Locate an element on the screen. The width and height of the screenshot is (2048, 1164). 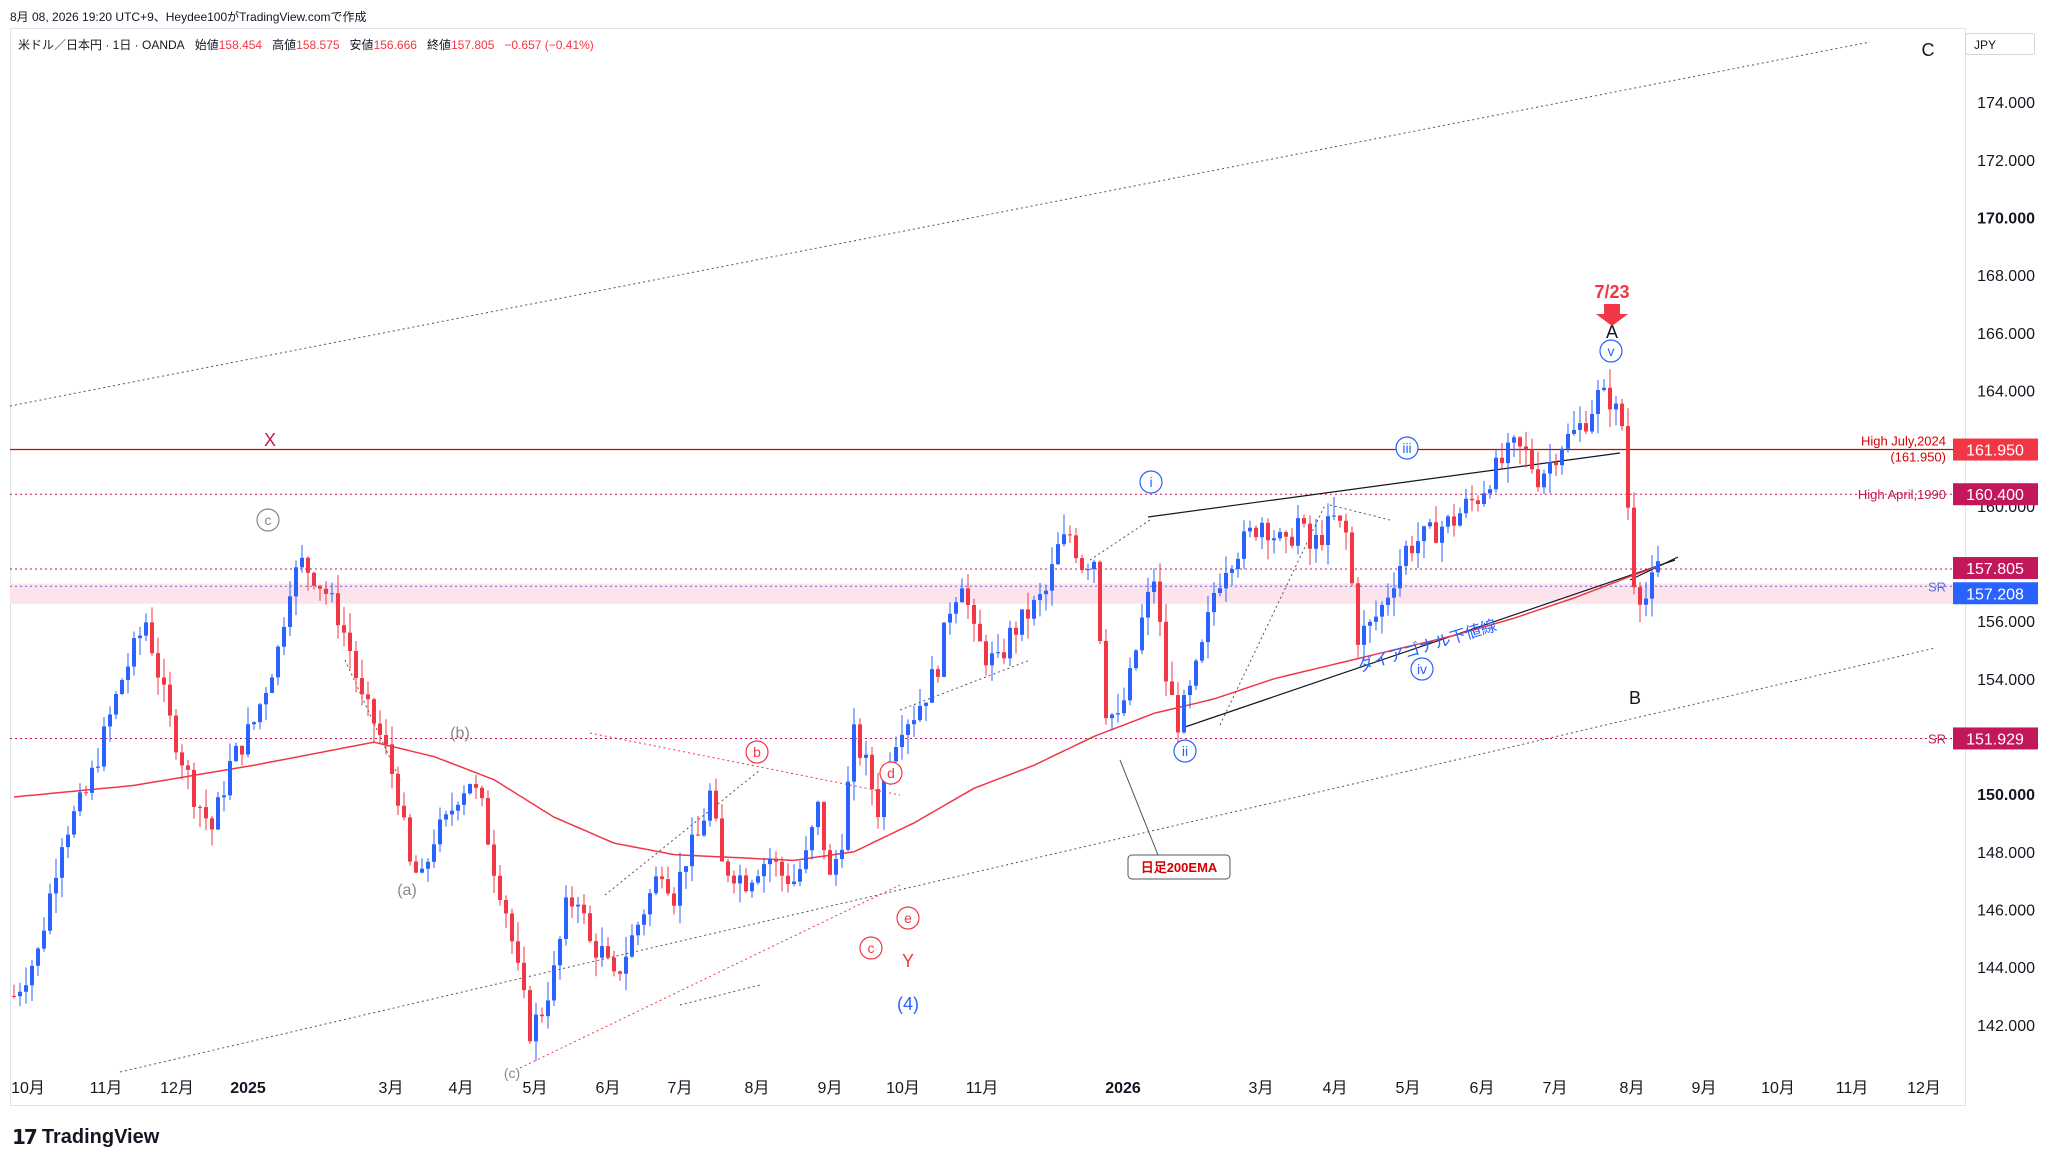
level-label-0: High July,2024 is located at coordinates (1903, 441).